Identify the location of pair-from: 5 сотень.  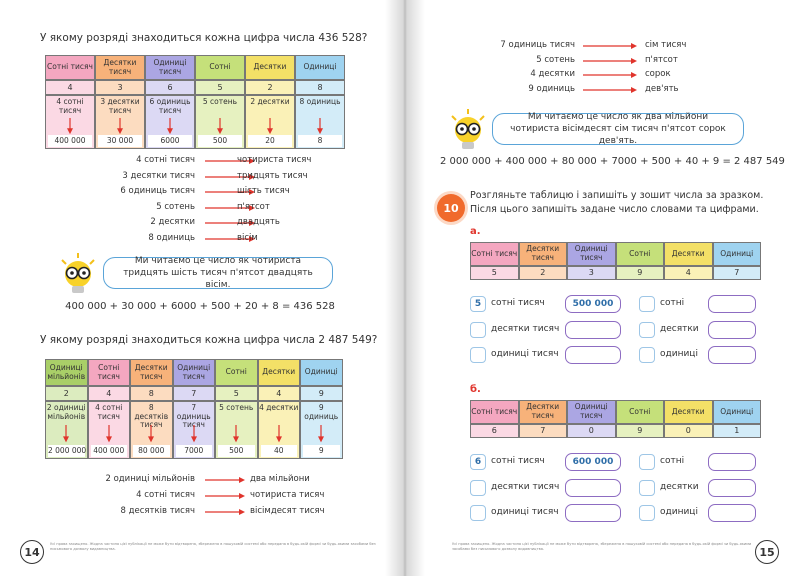
(175, 206).